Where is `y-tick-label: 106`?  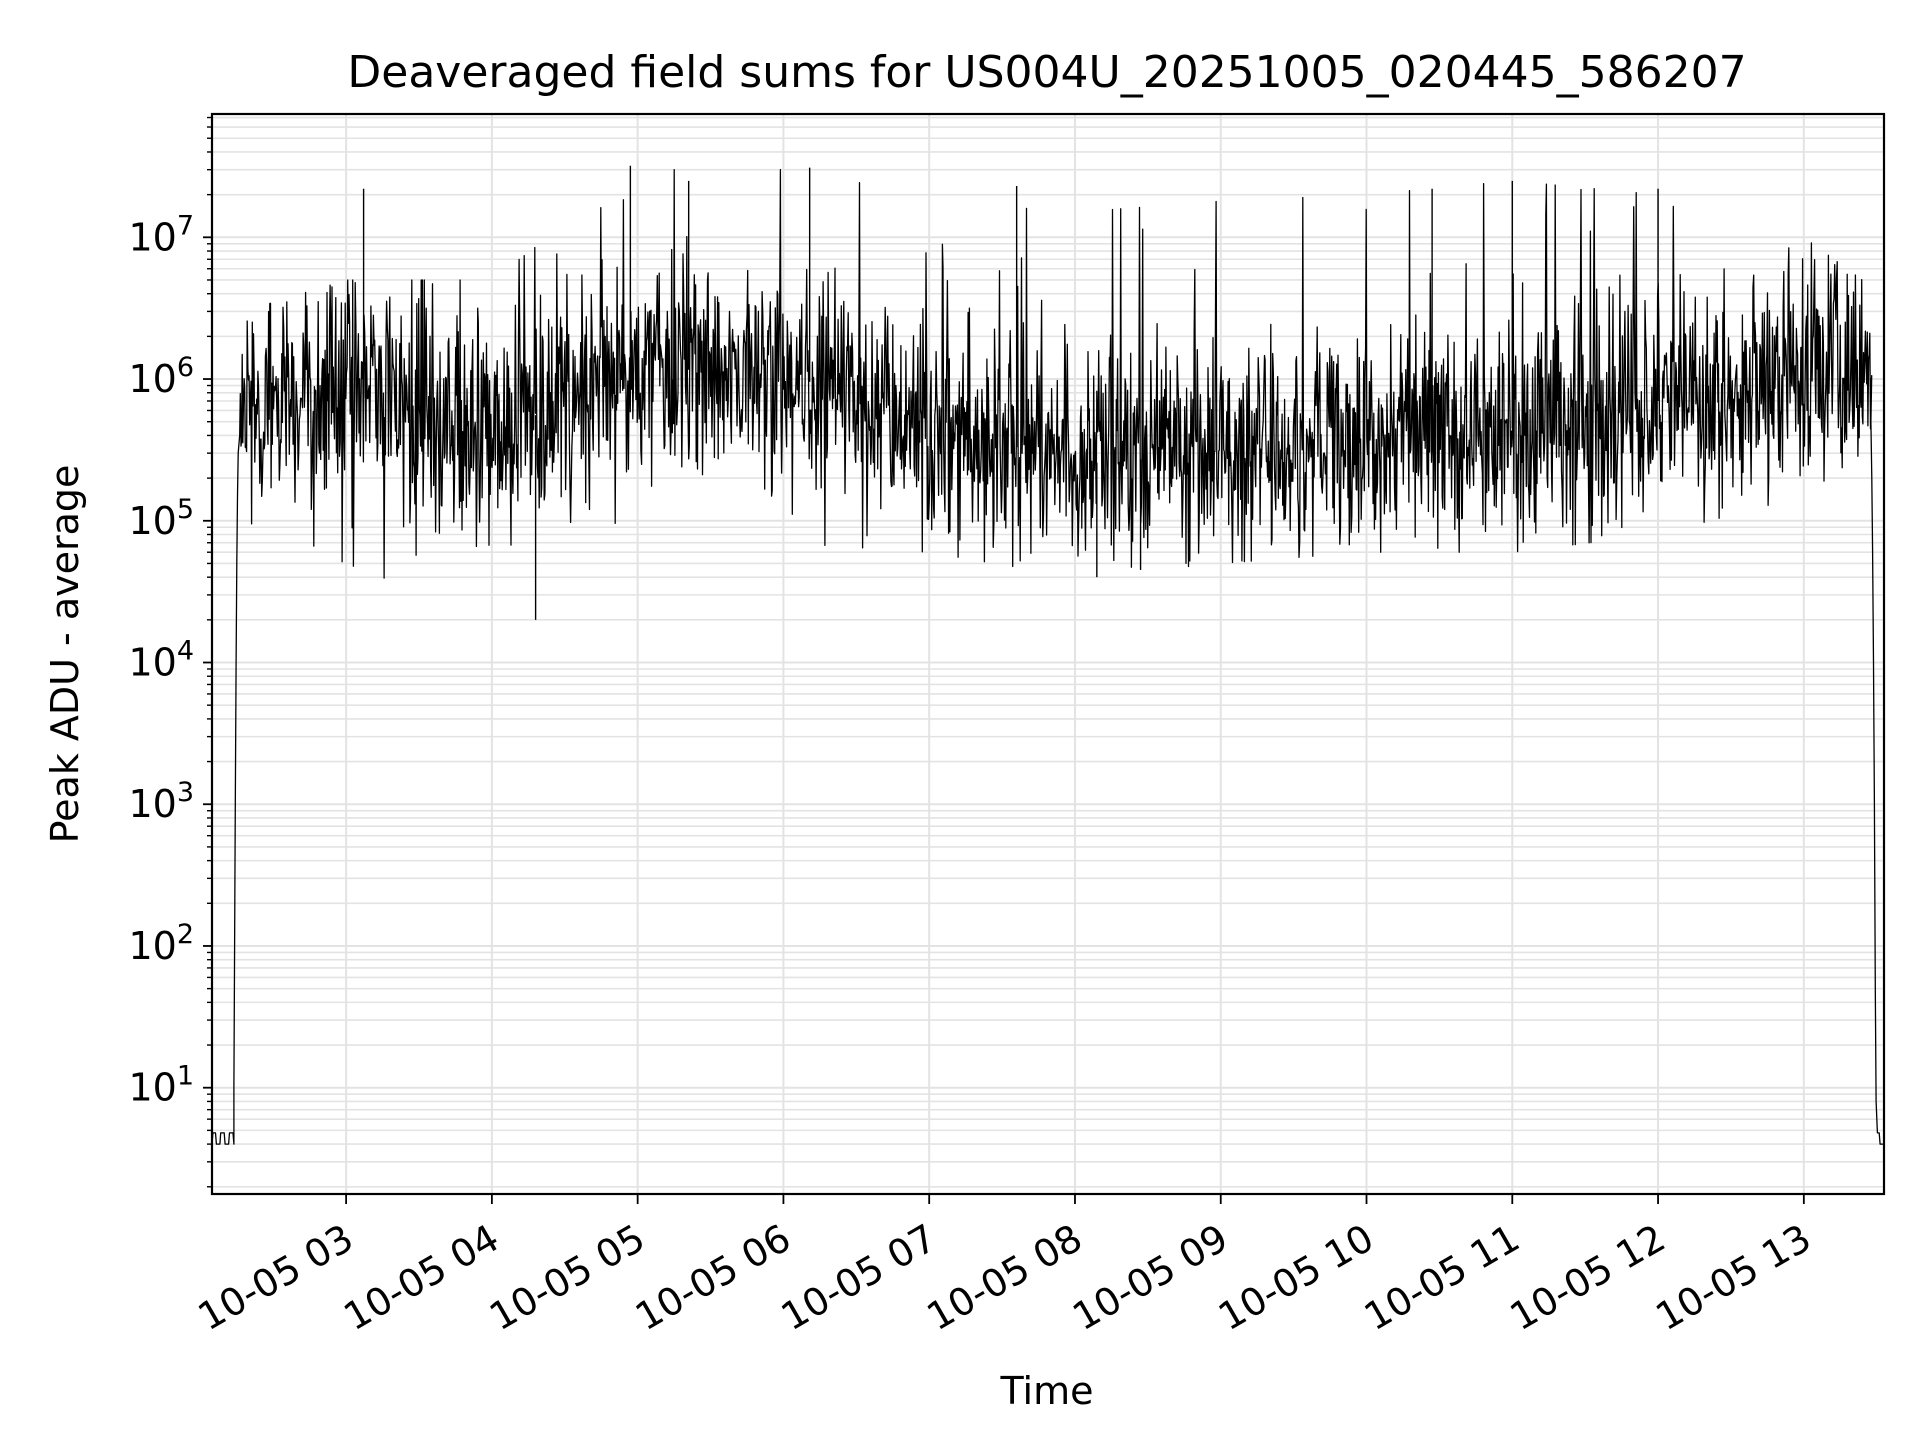
y-tick-label: 106 is located at coordinates (161, 376).